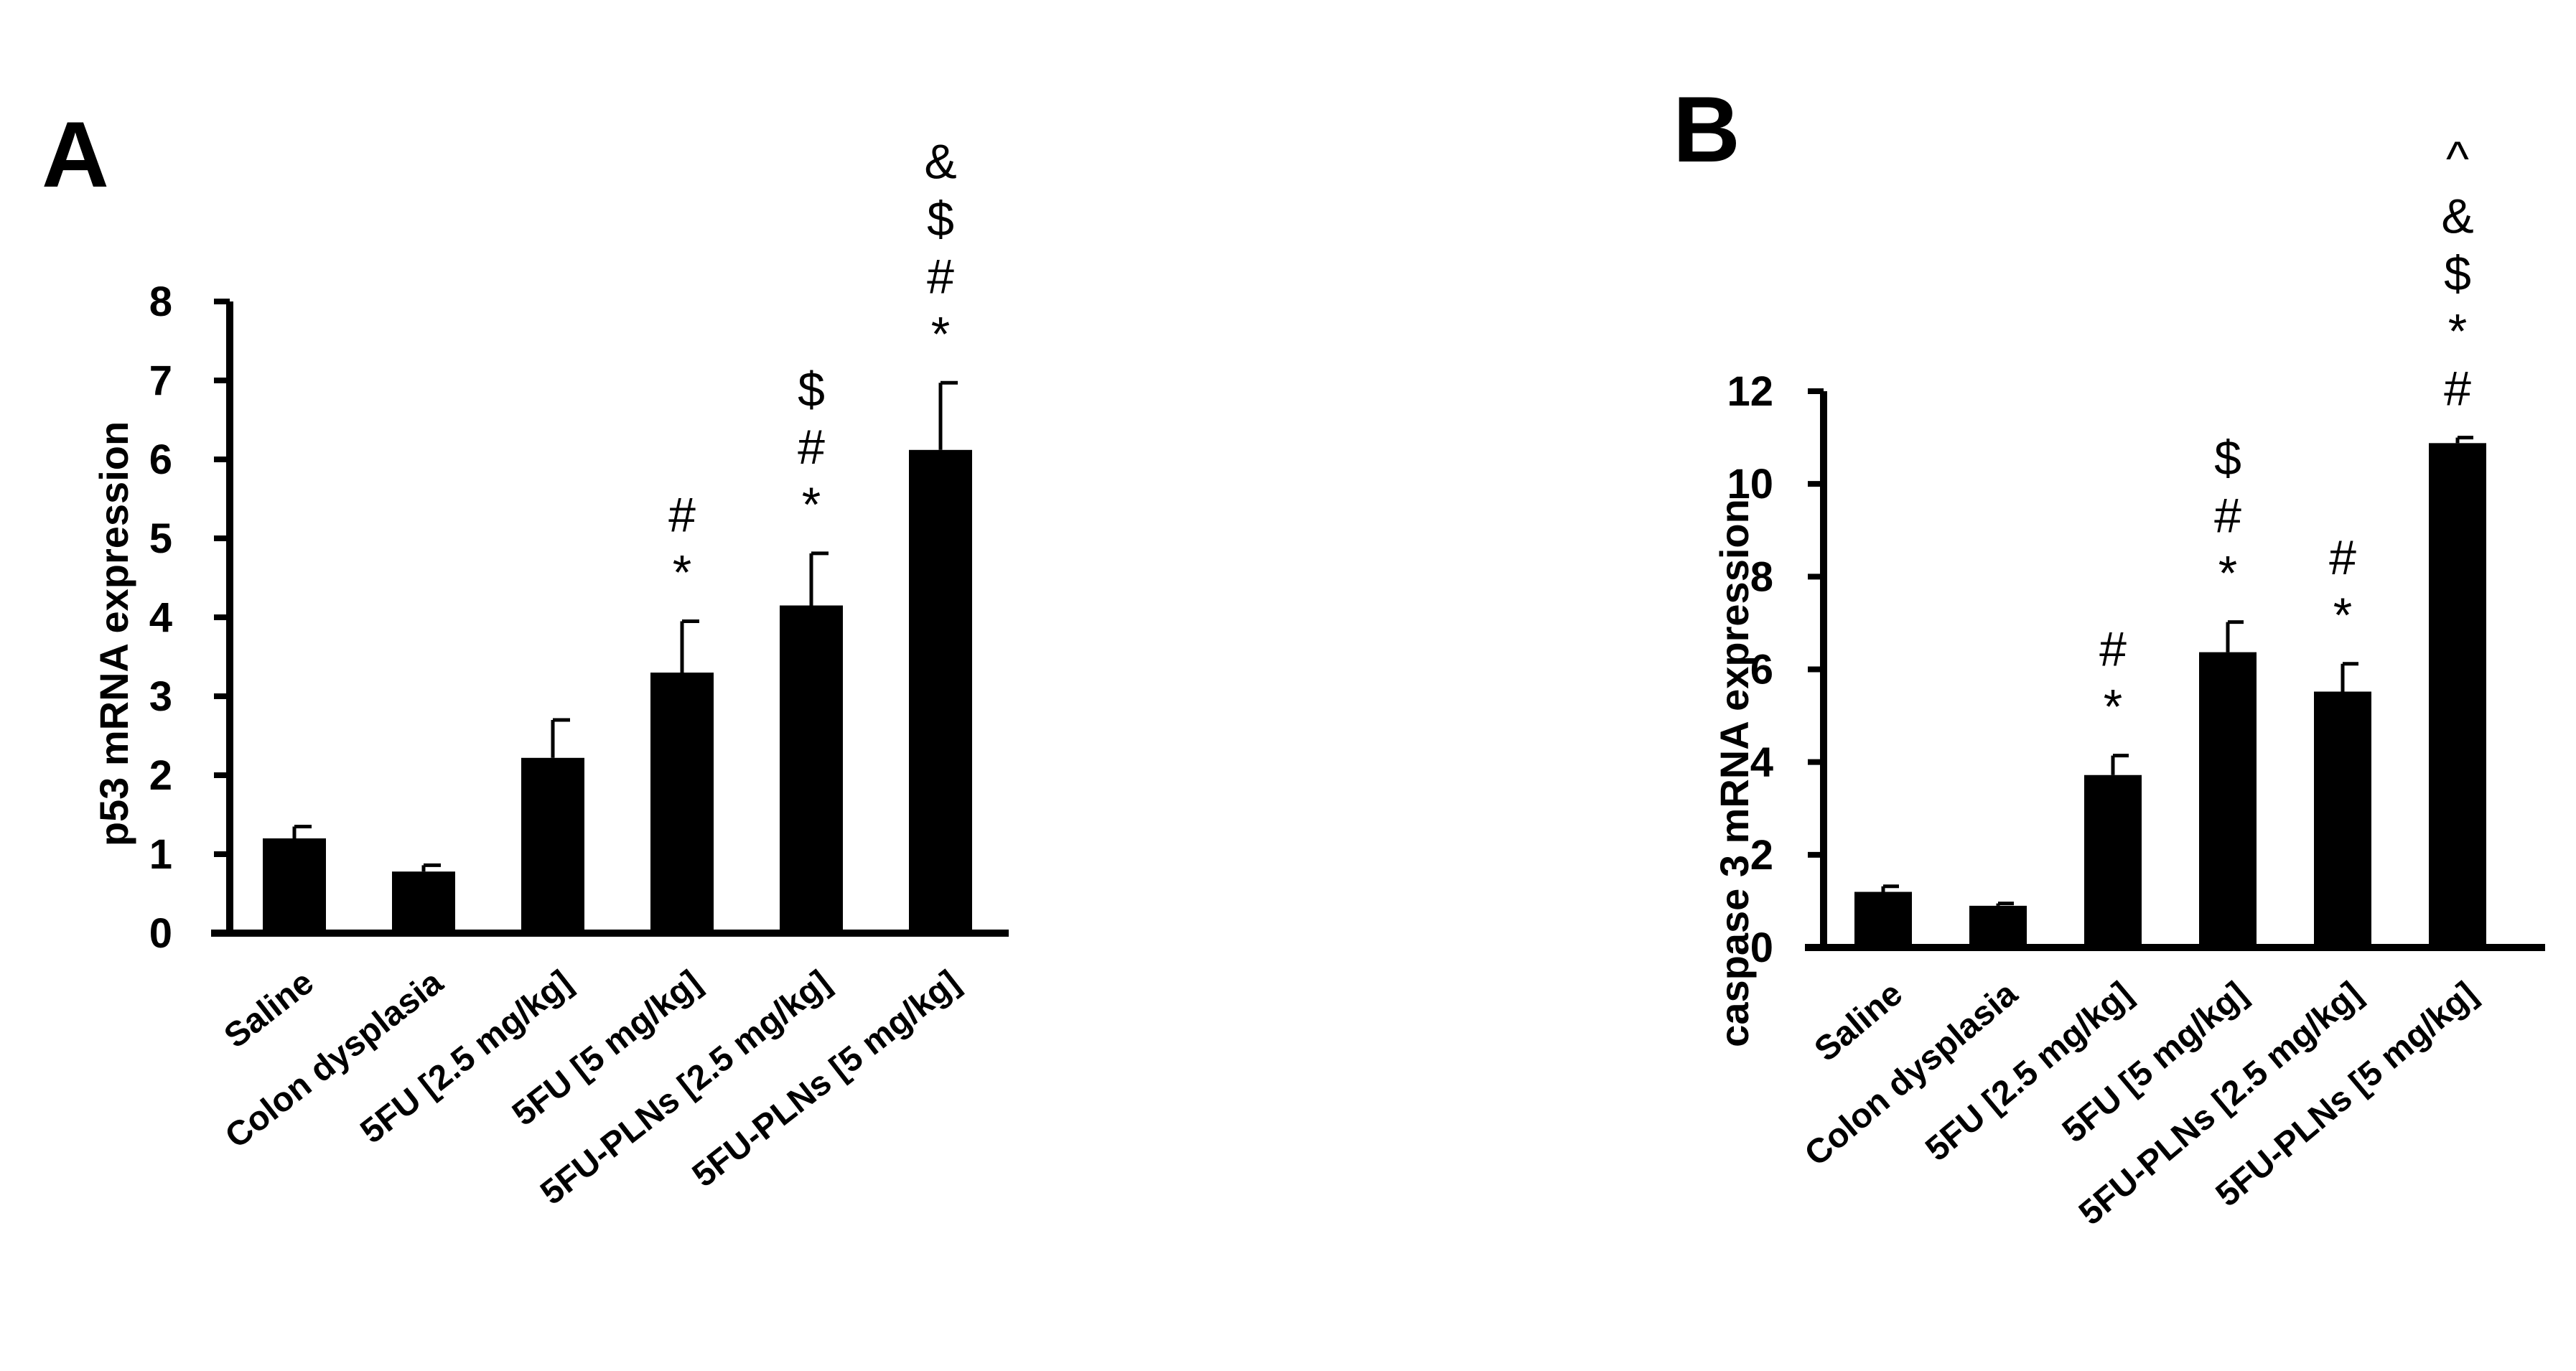  I want to click on panel-a-y-tick-label: 6, so click(160, 459).